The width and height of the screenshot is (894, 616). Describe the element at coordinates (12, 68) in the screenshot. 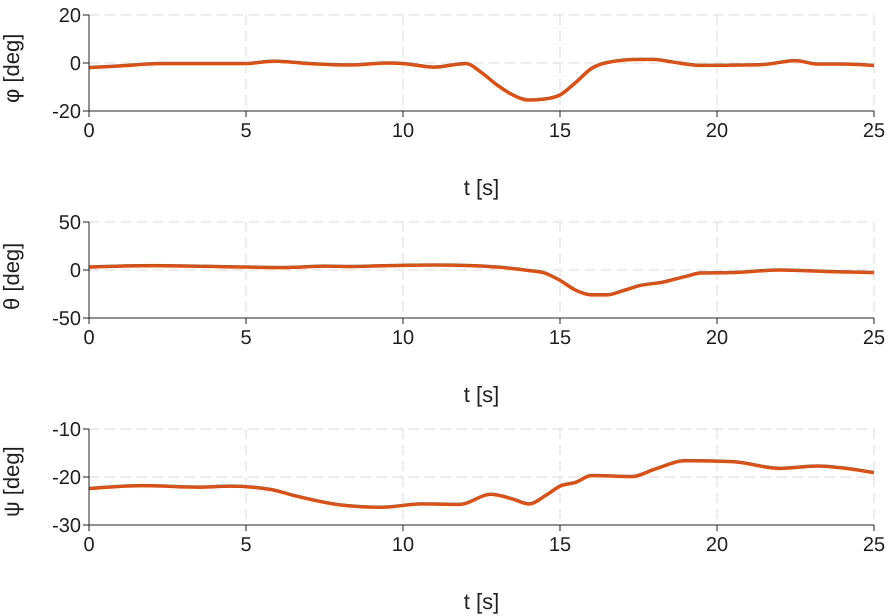

I see `y-axis-title: φ [deg]` at that location.